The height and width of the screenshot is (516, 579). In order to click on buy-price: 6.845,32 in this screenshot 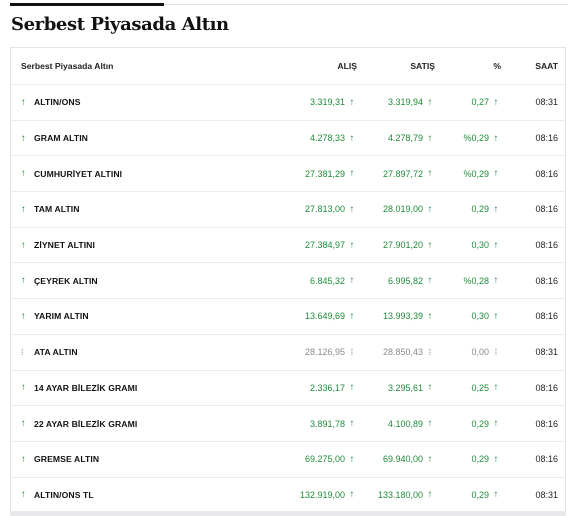, I will do `click(327, 280)`.